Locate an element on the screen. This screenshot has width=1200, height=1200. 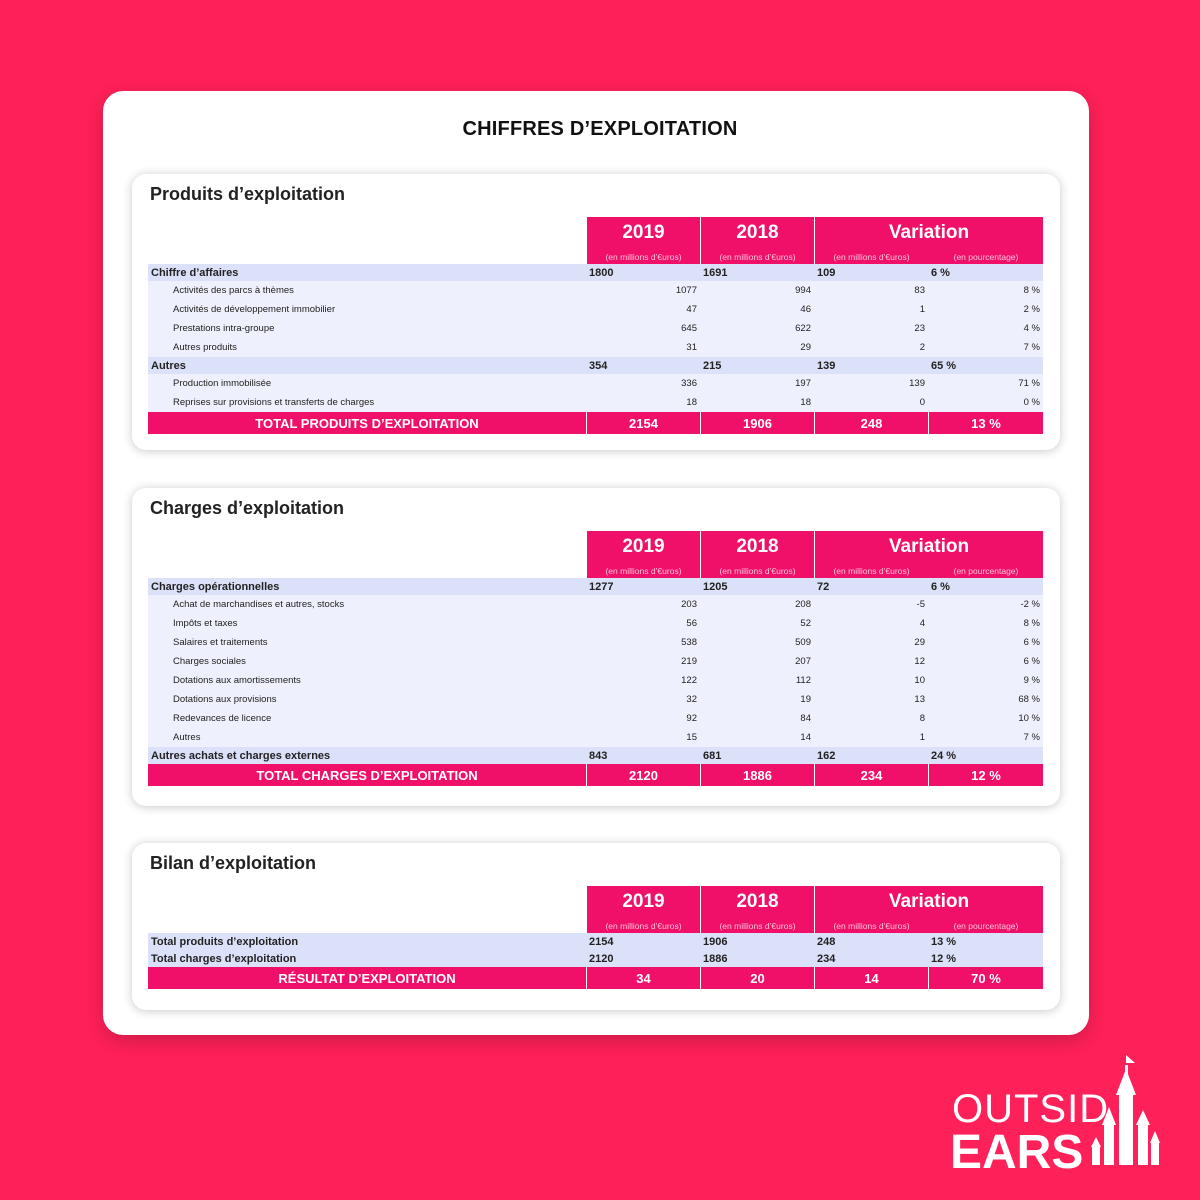
cell-v2018: 1691 is located at coordinates (715, 272).